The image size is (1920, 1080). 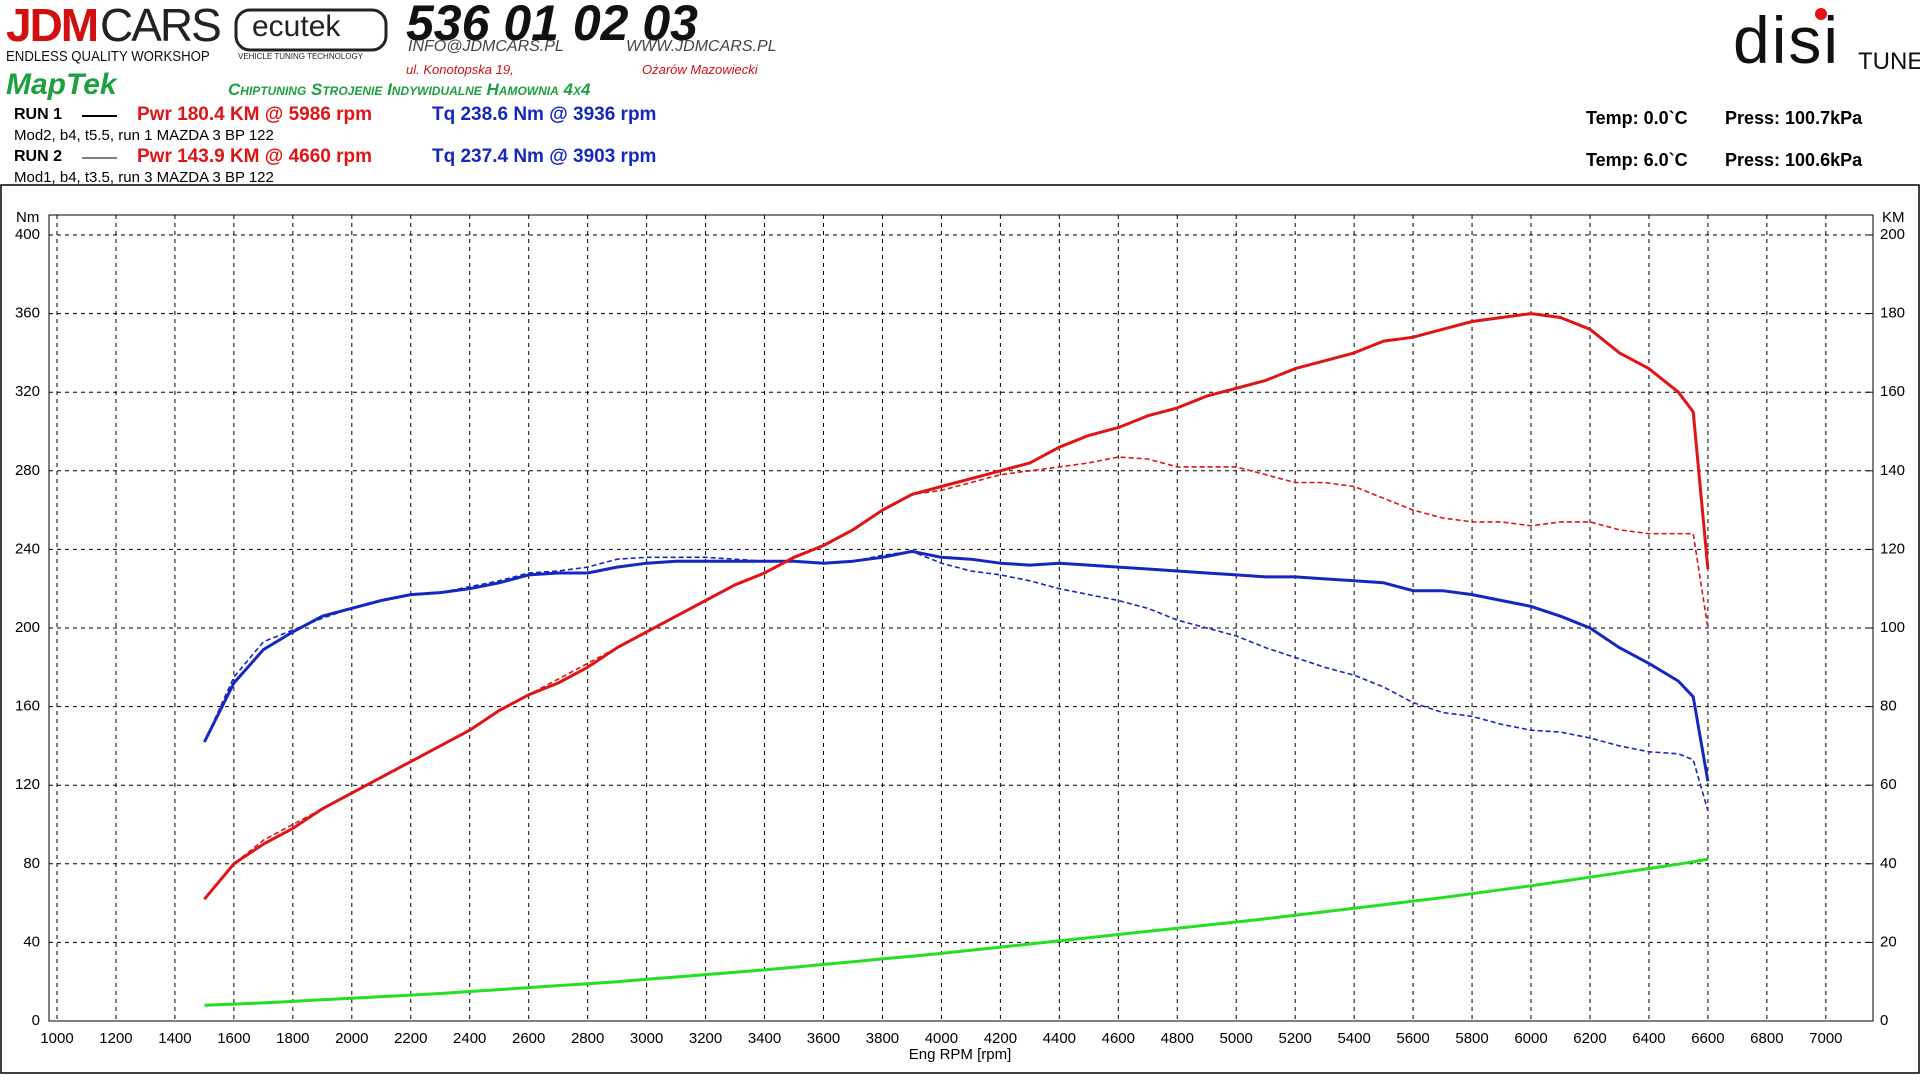 What do you see at coordinates (1892, 313) in the screenshot?
I see `y2-tick-label: 180` at bounding box center [1892, 313].